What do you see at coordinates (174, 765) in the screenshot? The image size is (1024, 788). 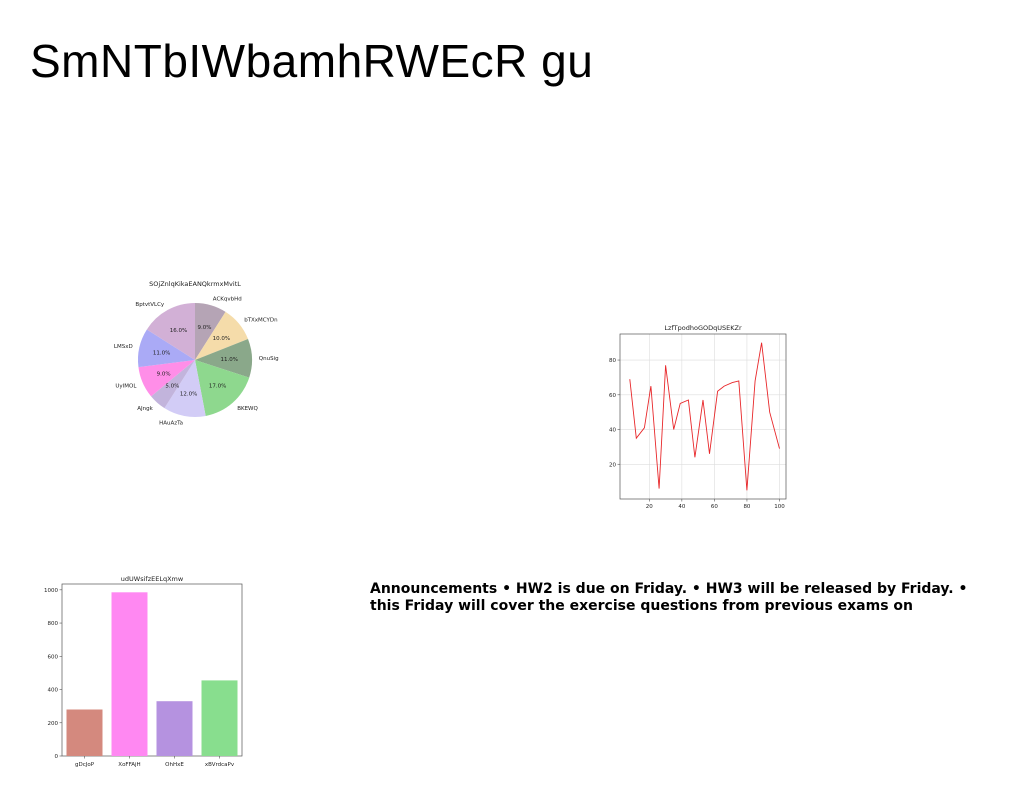 I see `bar-x-tick-label: OhHxE` at bounding box center [174, 765].